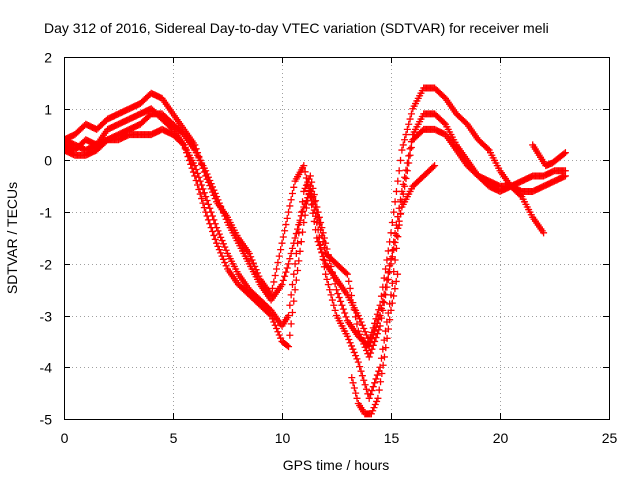  Describe the element at coordinates (174, 438) in the screenshot. I see `x-tick-label: 5` at that location.